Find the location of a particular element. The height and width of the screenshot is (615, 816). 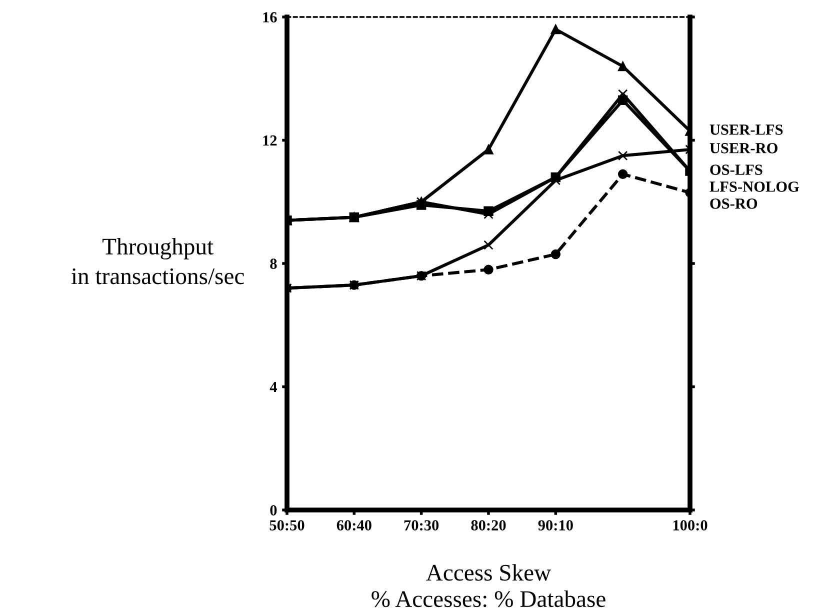

y-tick-label: 4 is located at coordinates (273, 387).